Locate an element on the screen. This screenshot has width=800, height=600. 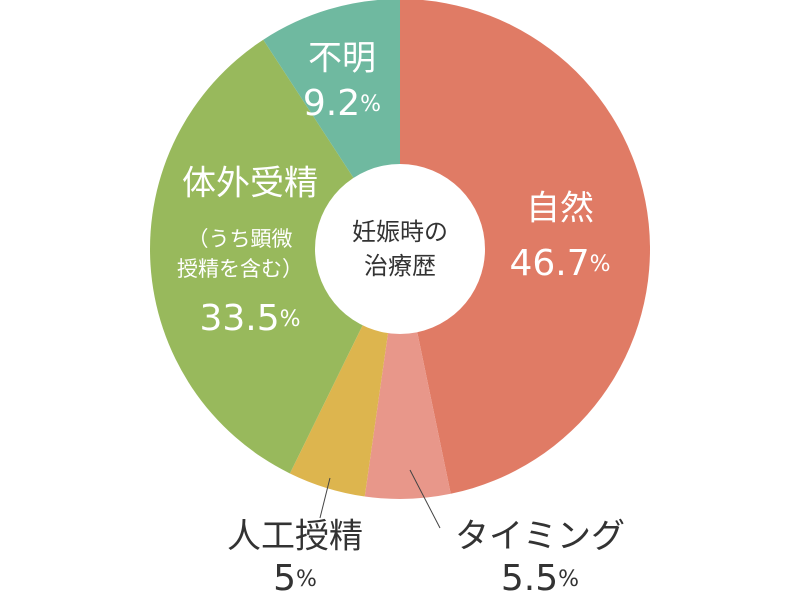
category-label: タイミング is located at coordinates (540, 537).